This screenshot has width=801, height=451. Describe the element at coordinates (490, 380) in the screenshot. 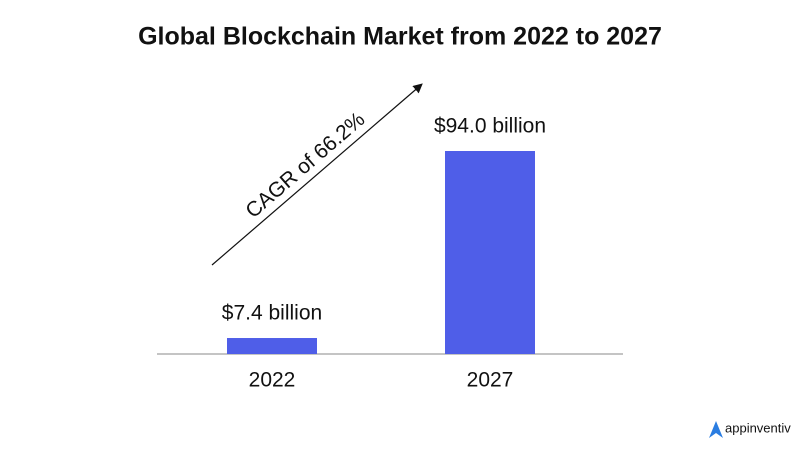

I see `x-tick-label: 2027` at that location.